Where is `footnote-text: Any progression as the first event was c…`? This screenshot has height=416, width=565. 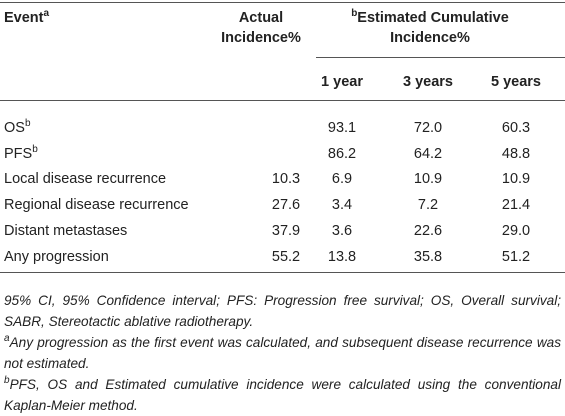
footnote-text: Any progression as the first event was c… is located at coordinates (282, 353).